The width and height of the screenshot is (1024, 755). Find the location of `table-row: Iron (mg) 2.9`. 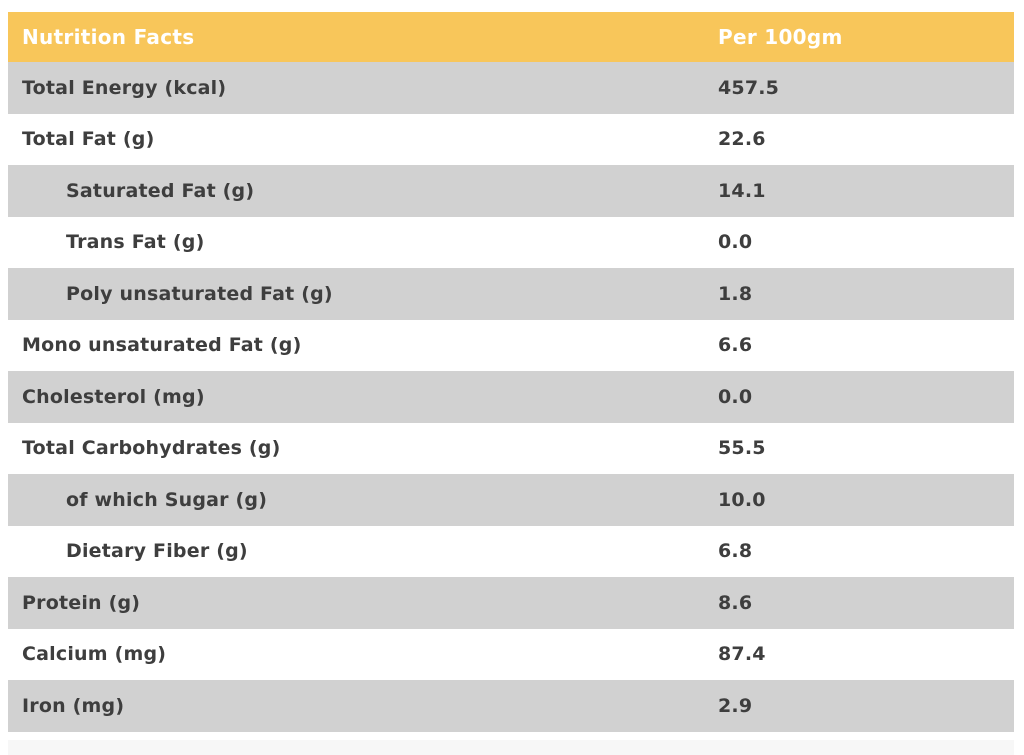

table-row: Iron (mg) 2.9 is located at coordinates (511, 706).